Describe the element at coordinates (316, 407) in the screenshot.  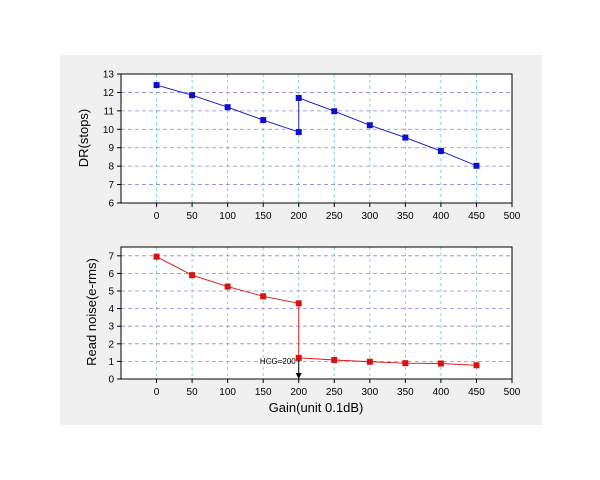
I see `rn-x-axis-label: Gain(unit 0.1dB)` at that location.